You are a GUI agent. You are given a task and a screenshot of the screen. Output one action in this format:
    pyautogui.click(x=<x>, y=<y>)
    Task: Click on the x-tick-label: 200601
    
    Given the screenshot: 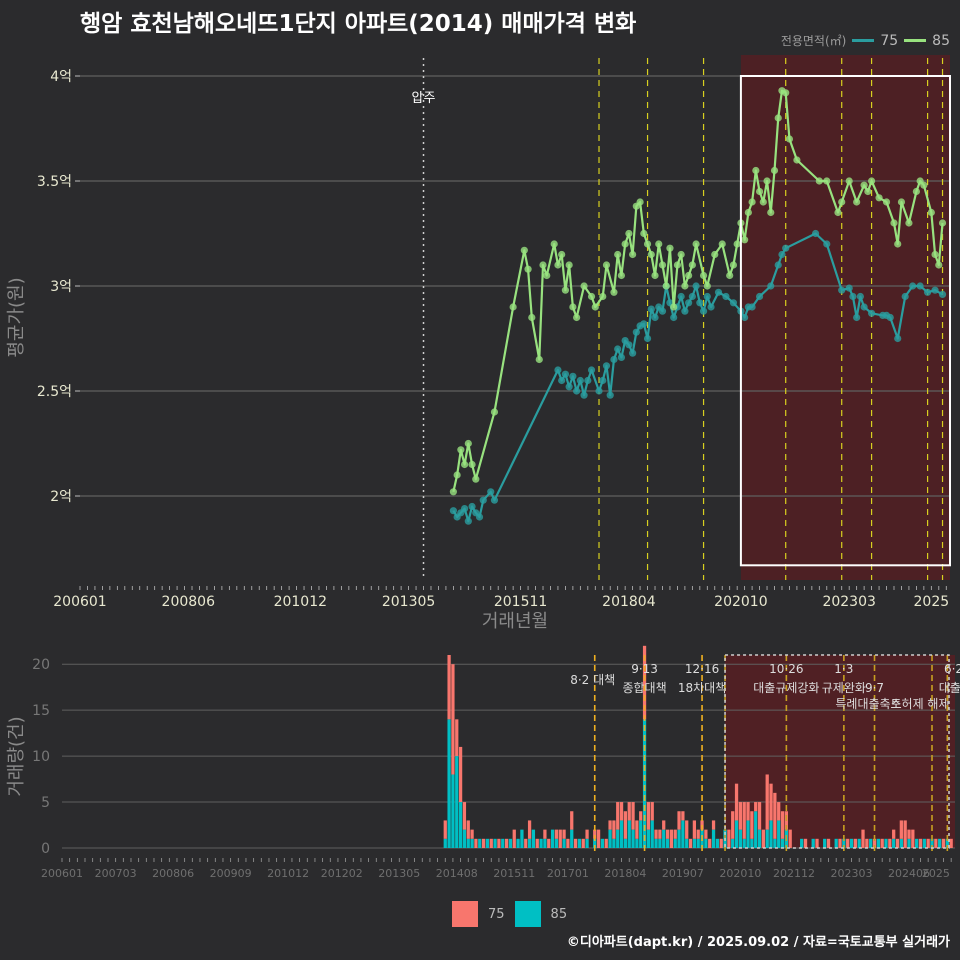 What is the action you would take?
    pyautogui.click(x=79, y=602)
    